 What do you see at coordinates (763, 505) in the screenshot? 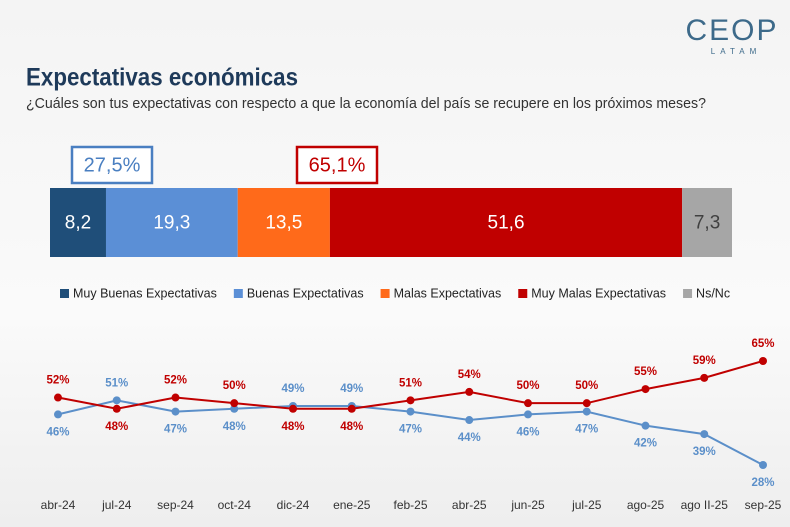
I see `x-tick-label: sep-25` at bounding box center [763, 505].